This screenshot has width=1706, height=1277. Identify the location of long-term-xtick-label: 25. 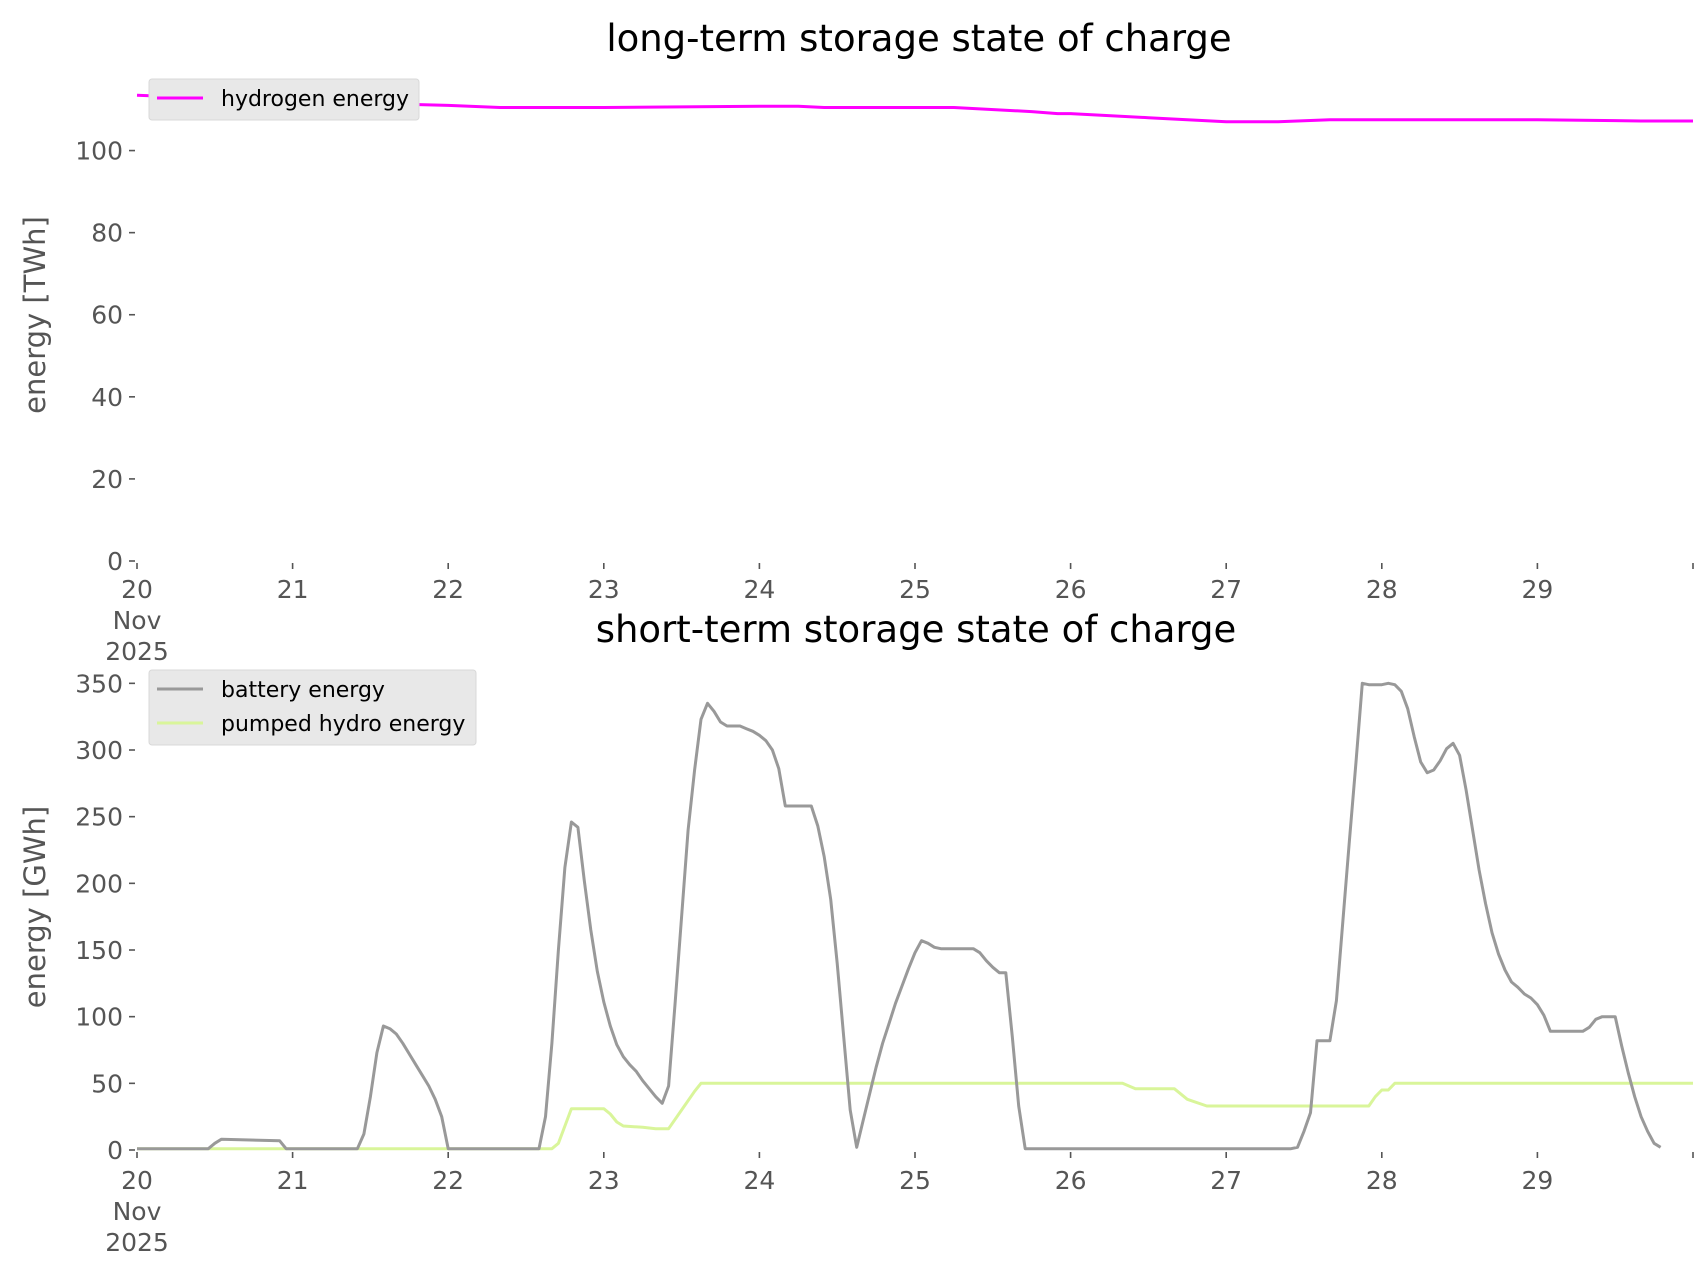
(915, 589).